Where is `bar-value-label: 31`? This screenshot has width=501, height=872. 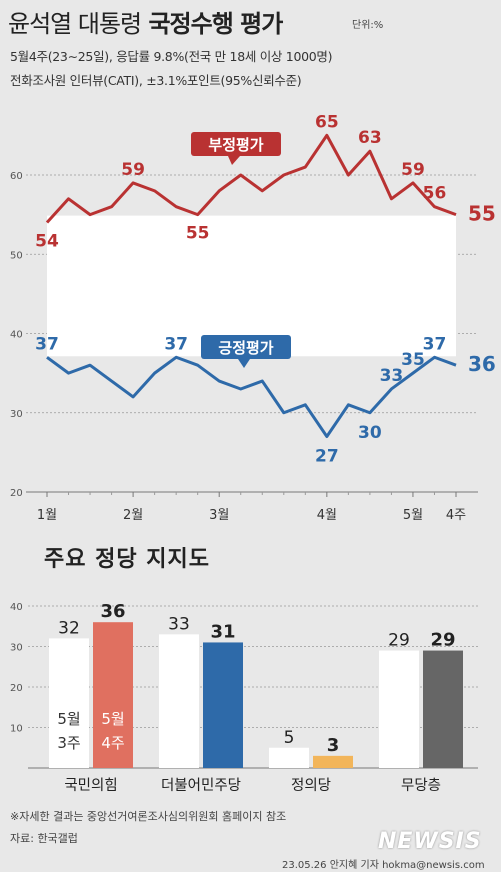
bar-value-label: 31 is located at coordinates (222, 631).